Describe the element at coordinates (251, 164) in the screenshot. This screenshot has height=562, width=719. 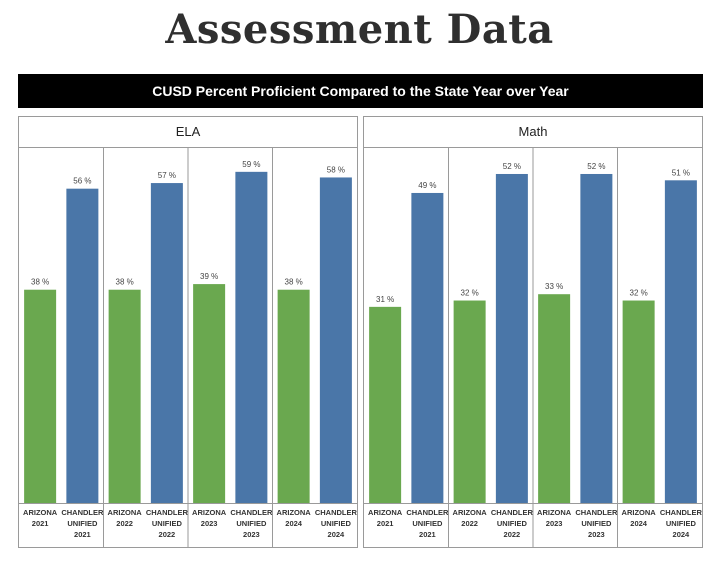
I see `ela-data-label: 59 %` at that location.